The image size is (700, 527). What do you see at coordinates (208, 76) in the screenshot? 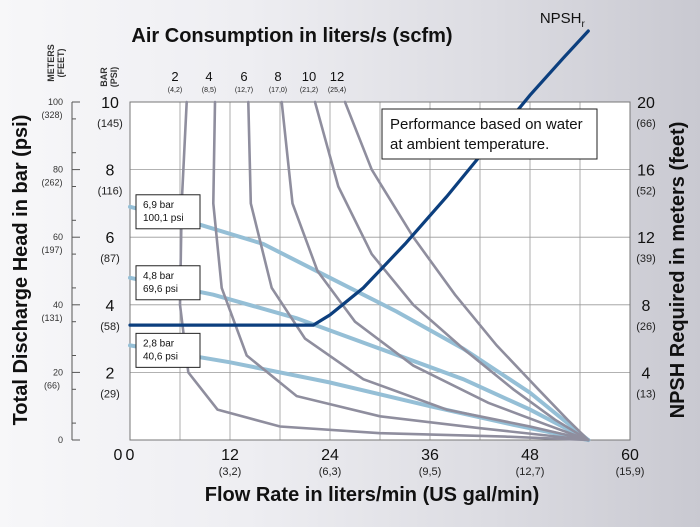
I see `air-curve-label: 4` at bounding box center [208, 76].